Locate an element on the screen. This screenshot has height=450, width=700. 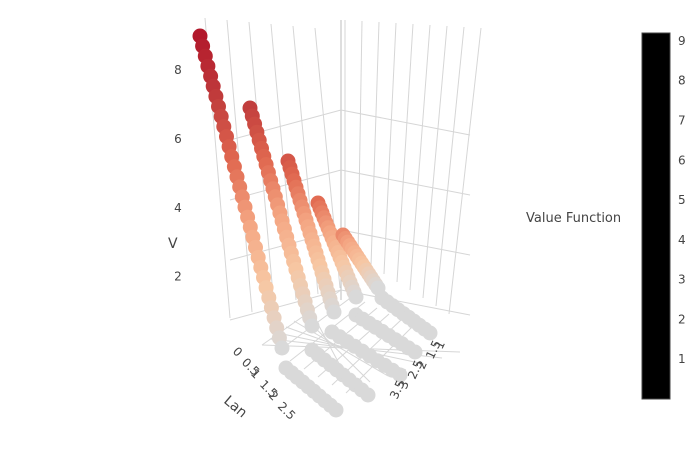
colorbar-tick-label: 8 is located at coordinates (682, 81).